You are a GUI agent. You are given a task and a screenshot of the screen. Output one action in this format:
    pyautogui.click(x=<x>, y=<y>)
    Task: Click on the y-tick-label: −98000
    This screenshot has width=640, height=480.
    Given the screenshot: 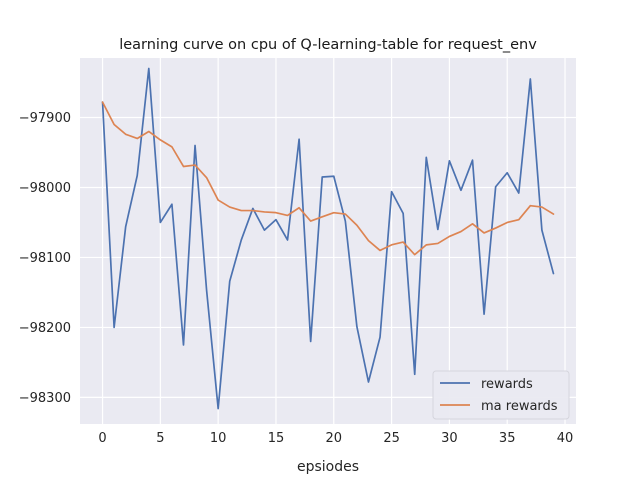 What is the action you would take?
    pyautogui.click(x=45, y=188)
    